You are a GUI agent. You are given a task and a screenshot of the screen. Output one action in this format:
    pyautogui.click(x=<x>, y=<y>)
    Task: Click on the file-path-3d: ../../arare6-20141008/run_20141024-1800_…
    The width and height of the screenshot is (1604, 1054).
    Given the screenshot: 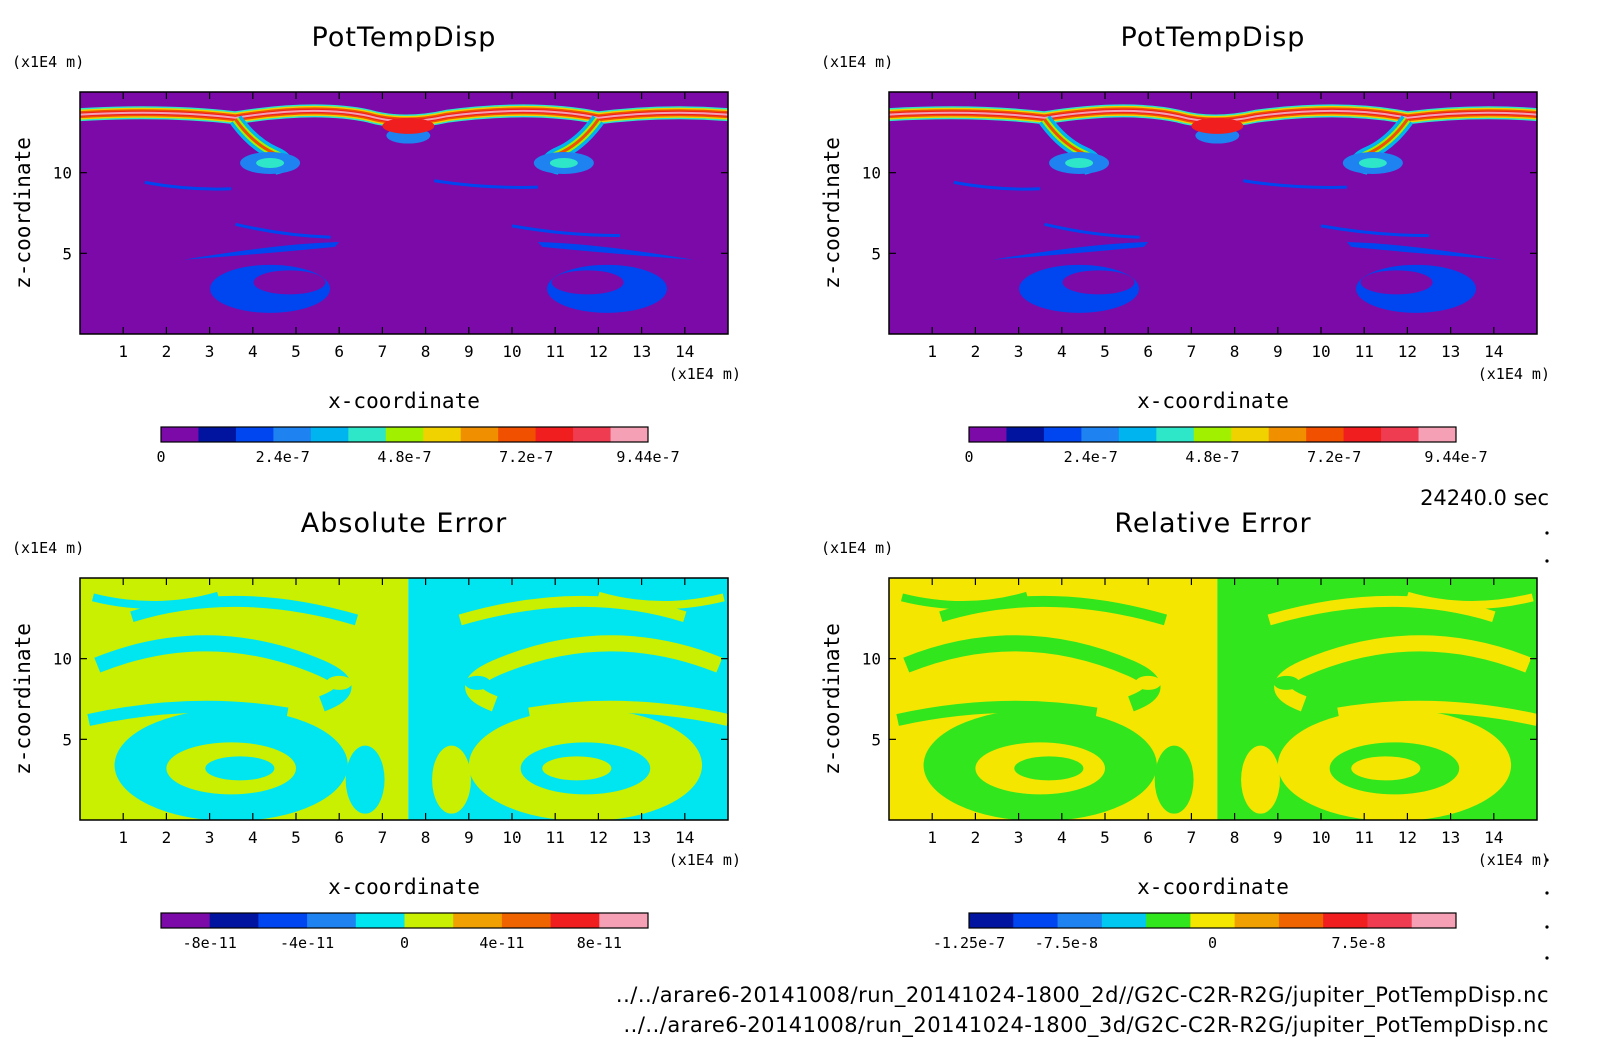 What is the action you would take?
    pyautogui.click(x=1086, y=1025)
    